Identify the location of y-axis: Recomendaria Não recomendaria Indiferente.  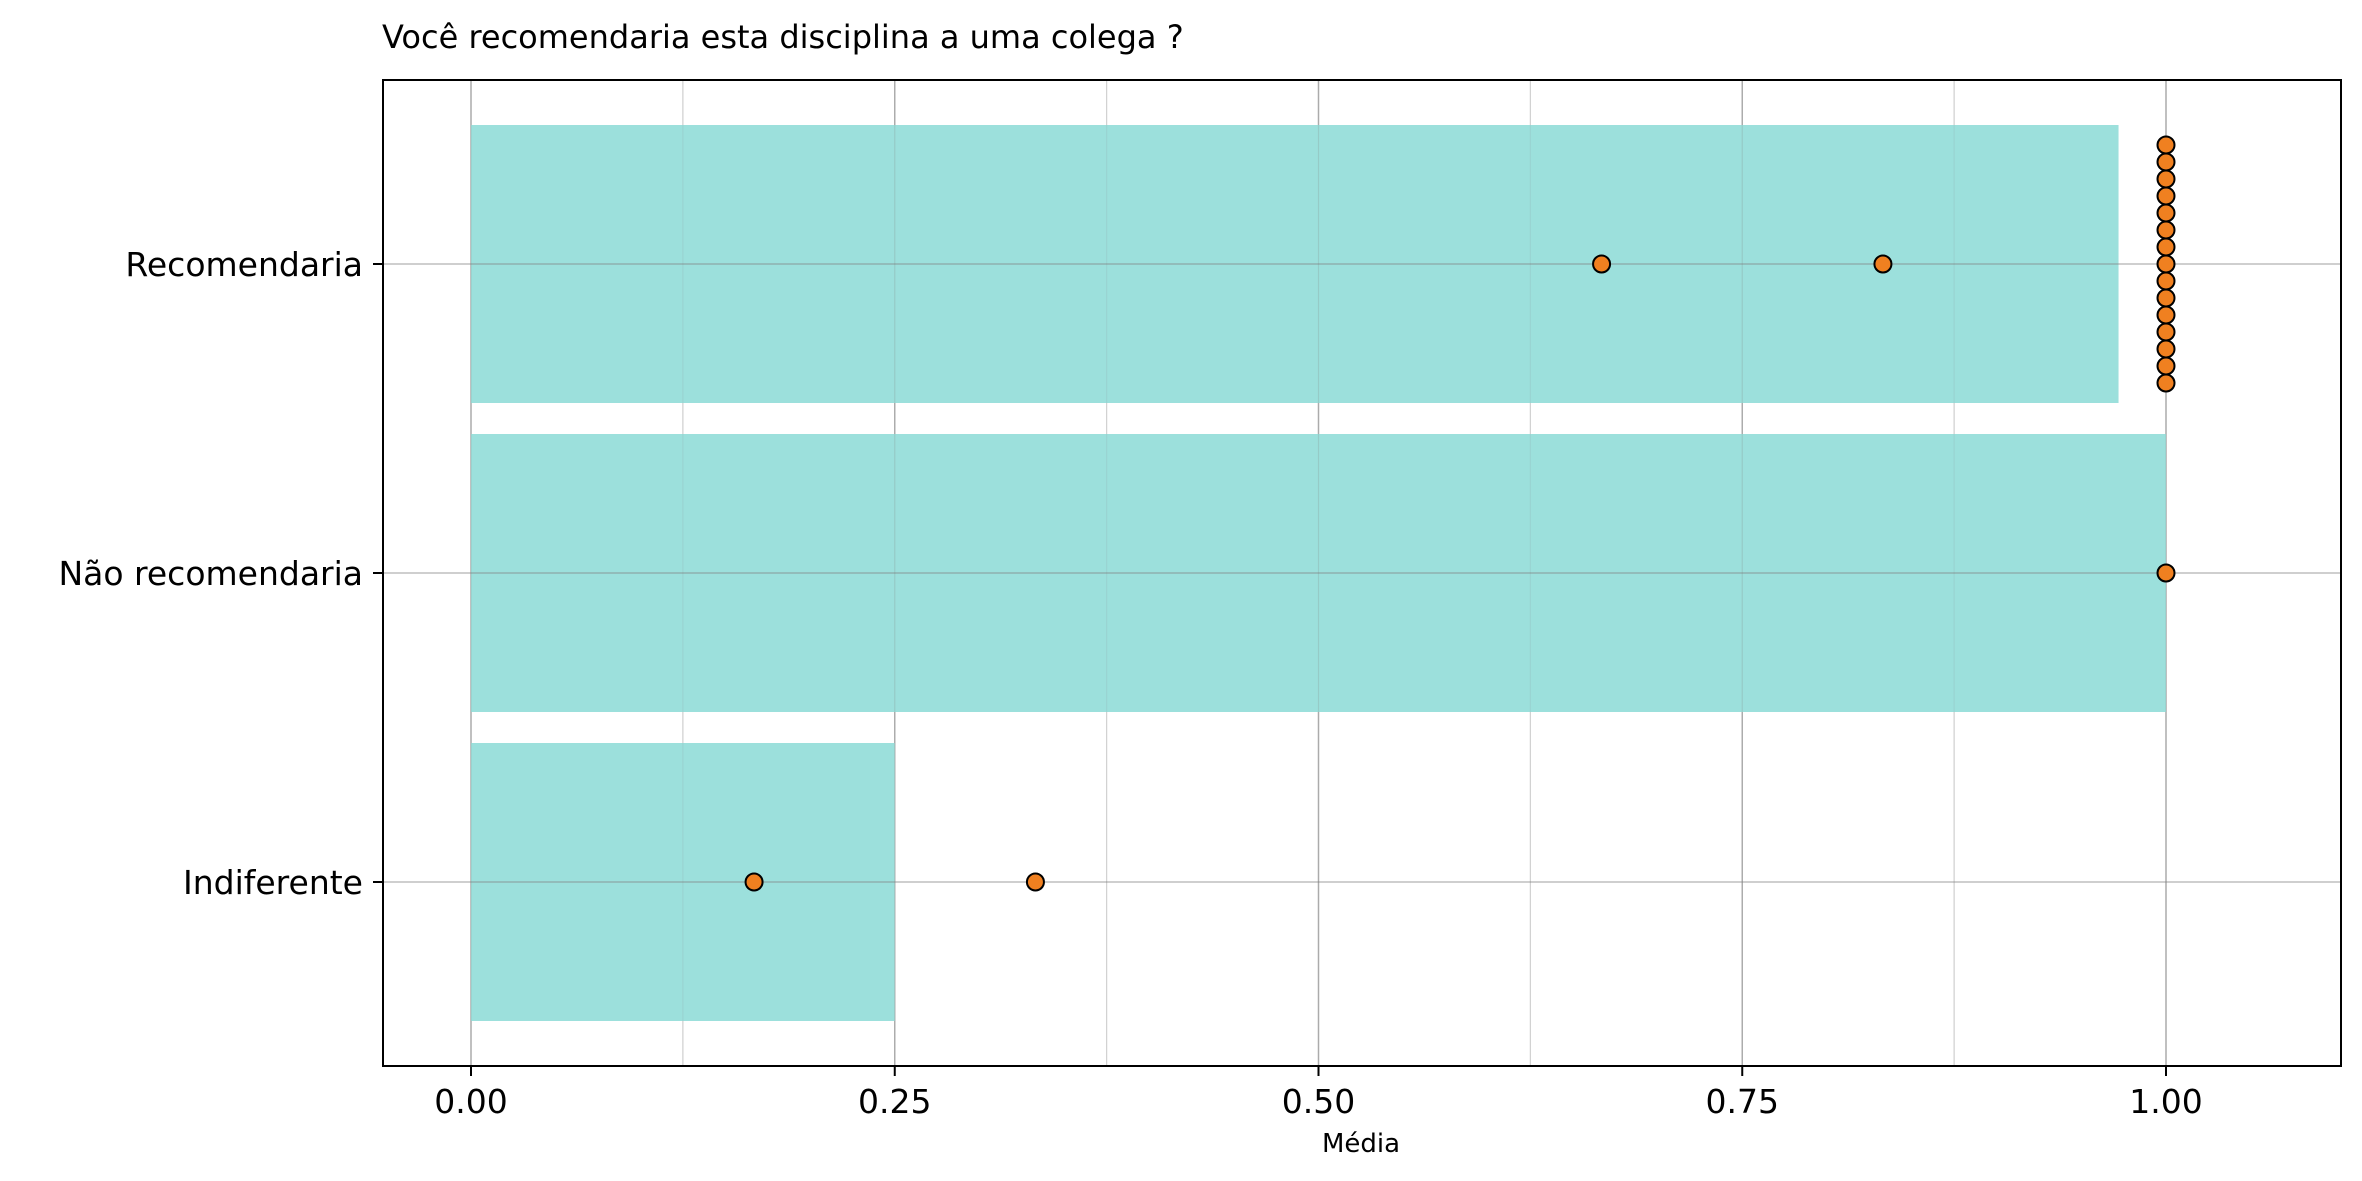
(220, 573).